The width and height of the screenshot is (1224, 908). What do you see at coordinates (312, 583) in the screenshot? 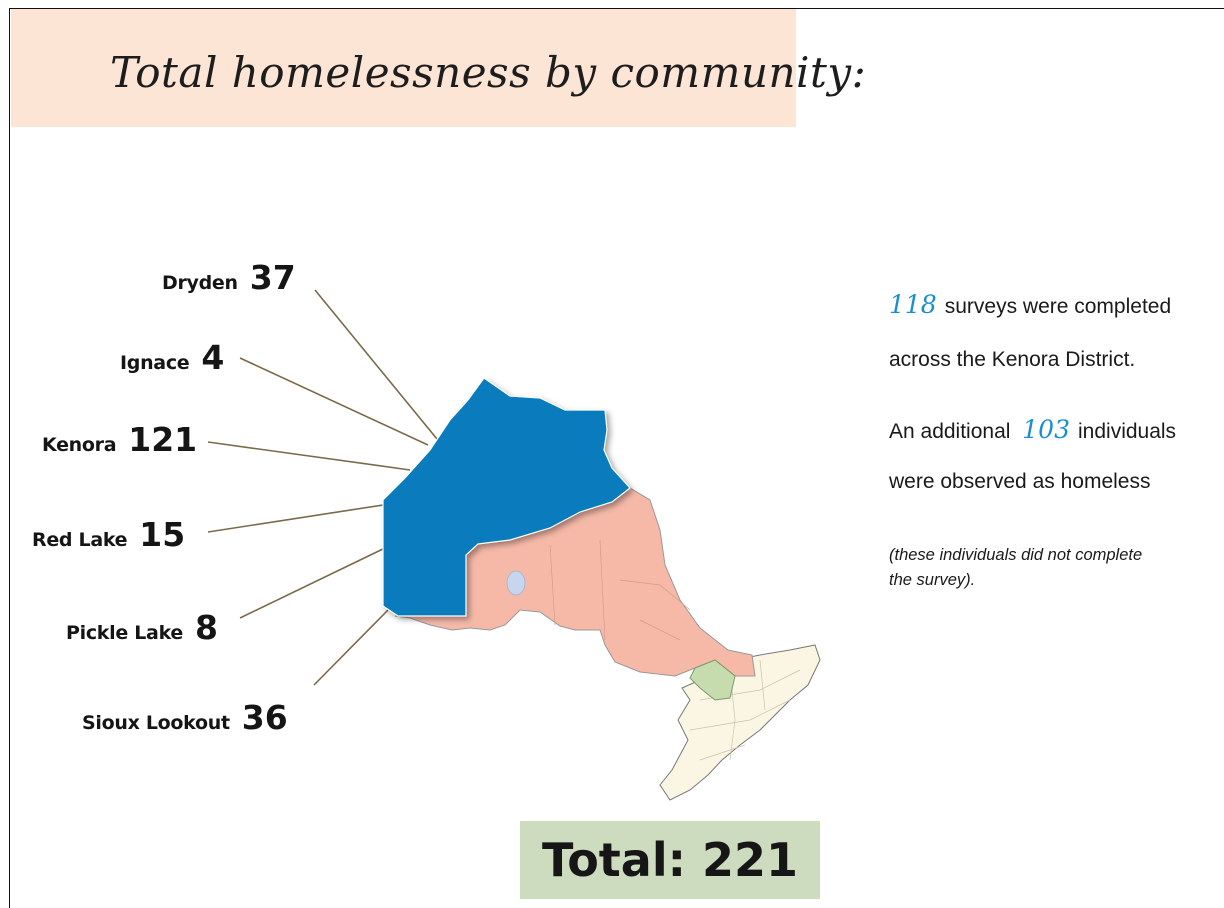
I see `leader-line-pickle-lake` at bounding box center [312, 583].